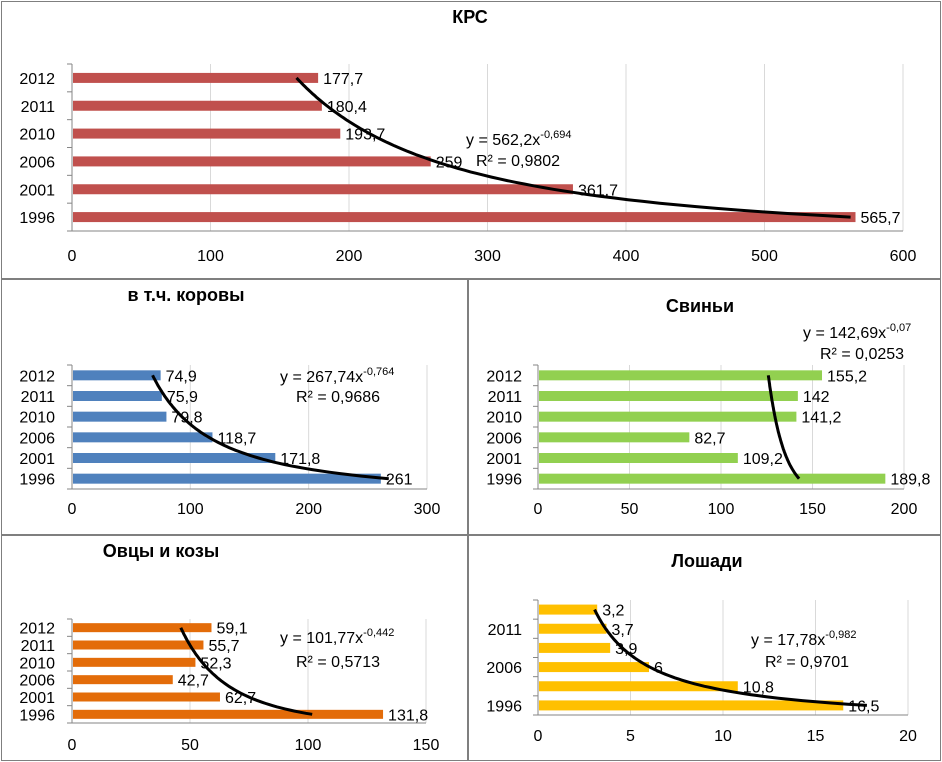 The width and height of the screenshot is (942, 762). Describe the element at coordinates (555, 135) in the screenshot. I see `trend-exponent: -0,694` at that location.